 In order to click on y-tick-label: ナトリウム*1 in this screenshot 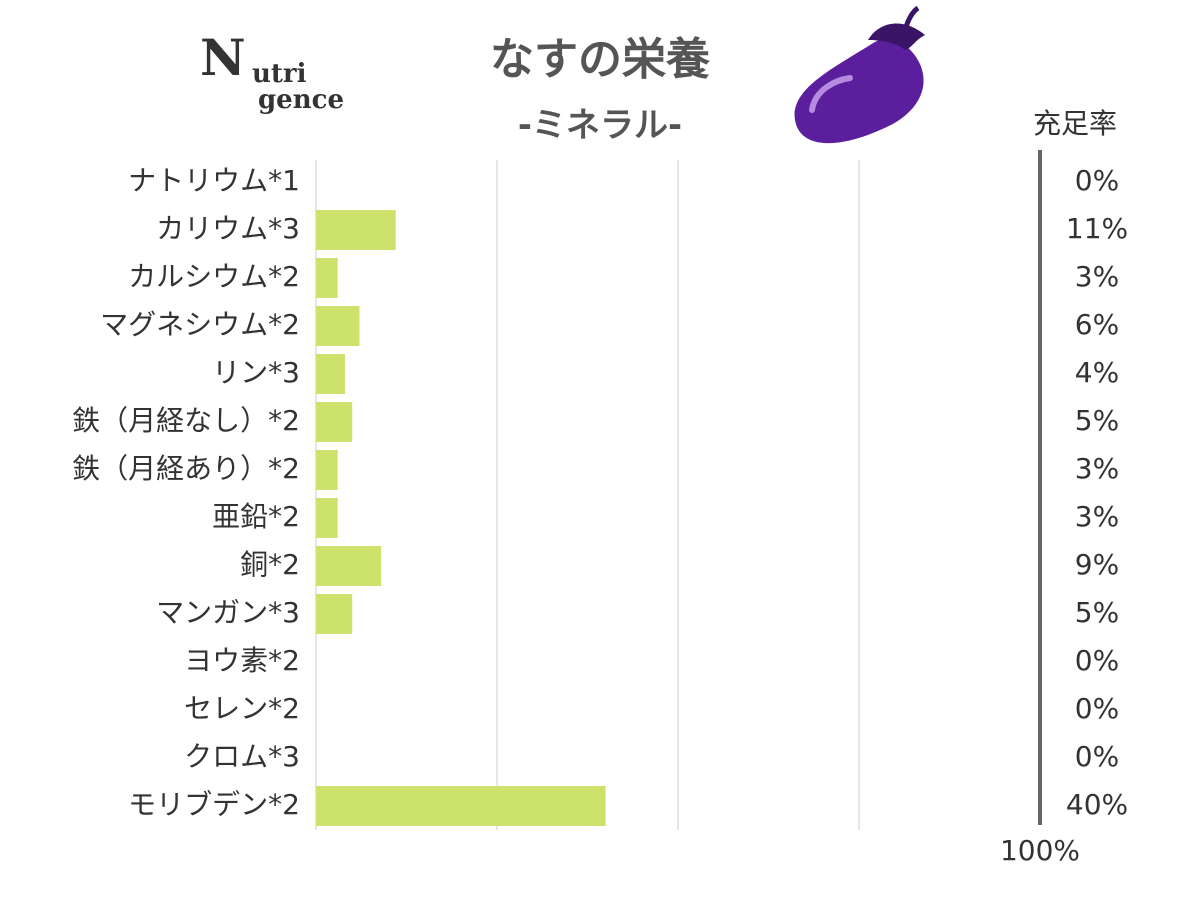, I will do `click(214, 180)`.